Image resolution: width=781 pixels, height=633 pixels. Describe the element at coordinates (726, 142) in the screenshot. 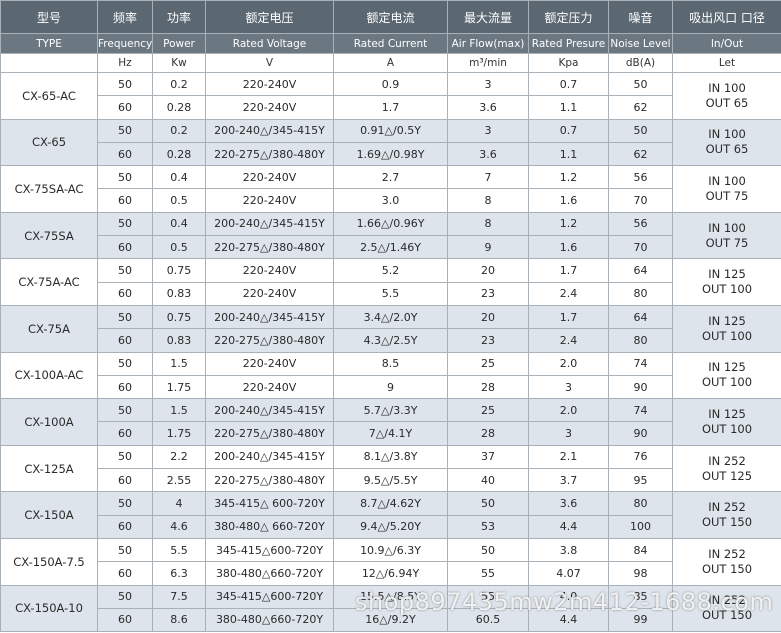

I see `inout-cell: IN 100 OUT 65` at that location.